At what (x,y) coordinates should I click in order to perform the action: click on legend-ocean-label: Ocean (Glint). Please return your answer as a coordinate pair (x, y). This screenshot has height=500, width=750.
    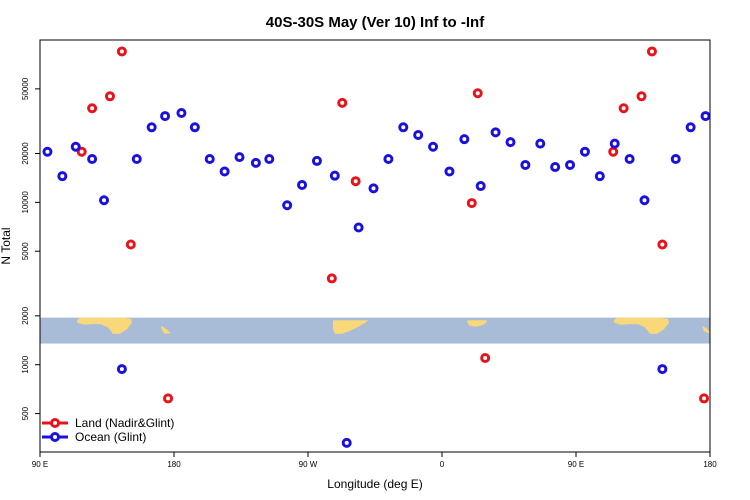
    Looking at the image, I should click on (110, 437).